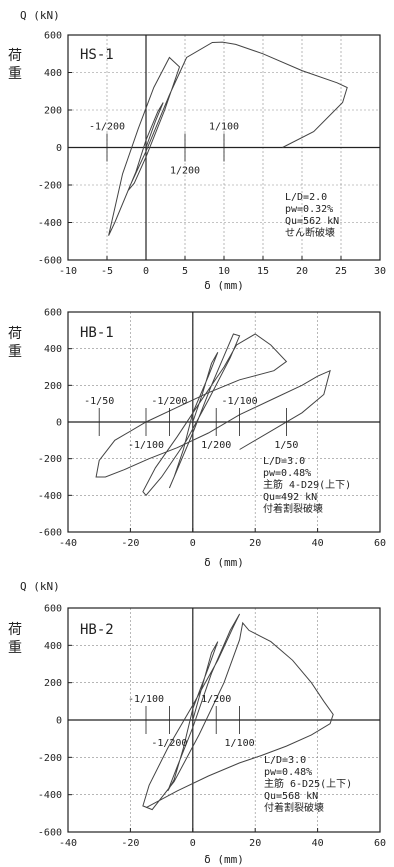 Image resolution: width=394 pixels, height=867 pixels. What do you see at coordinates (290, 497) in the screenshot?
I see `plot2-note-4: Qu=492 kN` at bounding box center [290, 497].